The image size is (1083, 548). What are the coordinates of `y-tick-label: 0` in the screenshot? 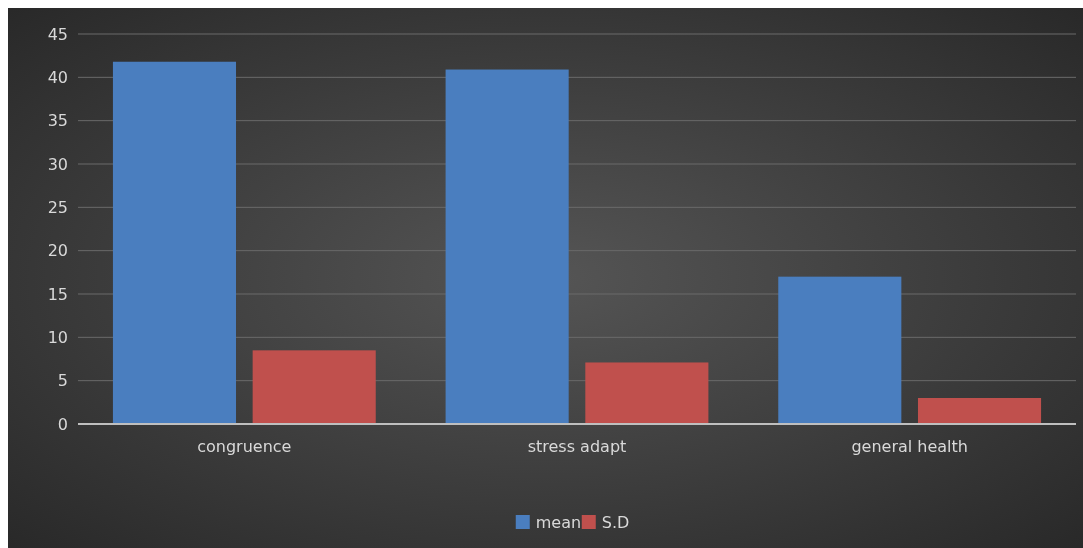 It's located at (62, 424).